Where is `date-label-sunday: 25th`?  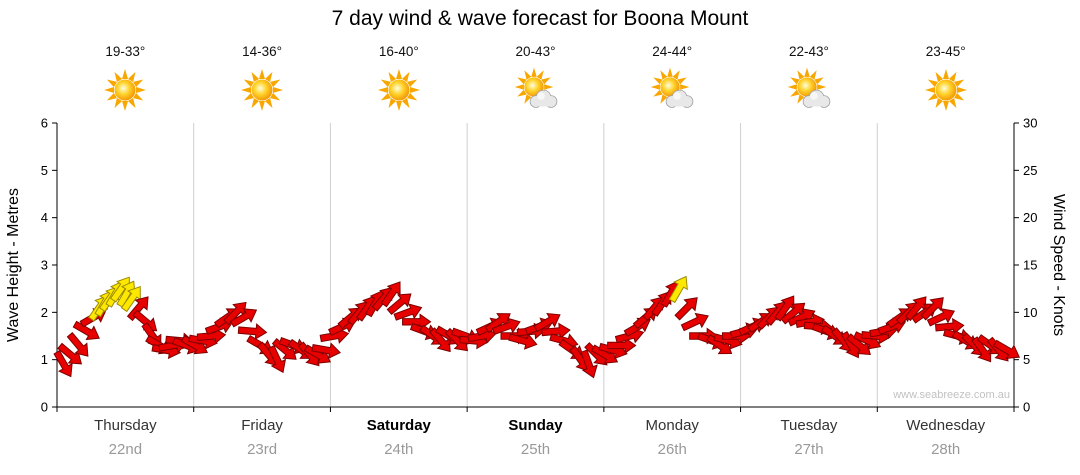 date-label-sunday: 25th is located at coordinates (535, 449).